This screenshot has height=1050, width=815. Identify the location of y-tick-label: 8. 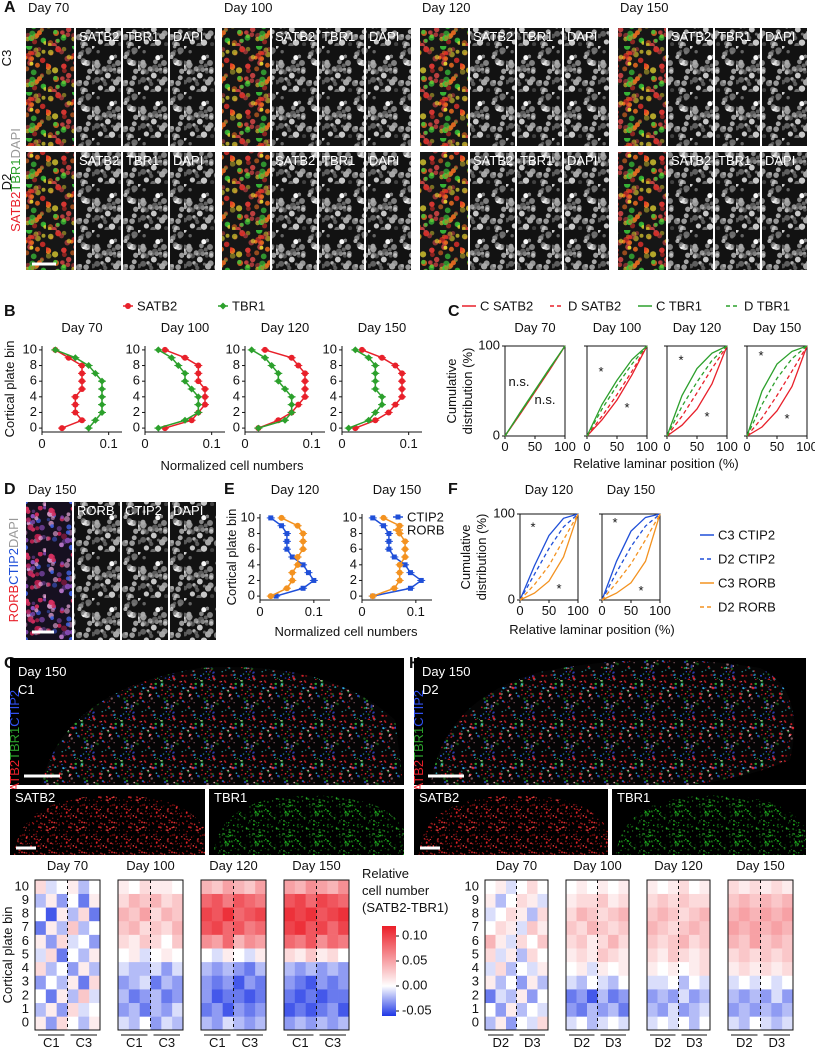
(353, 532).